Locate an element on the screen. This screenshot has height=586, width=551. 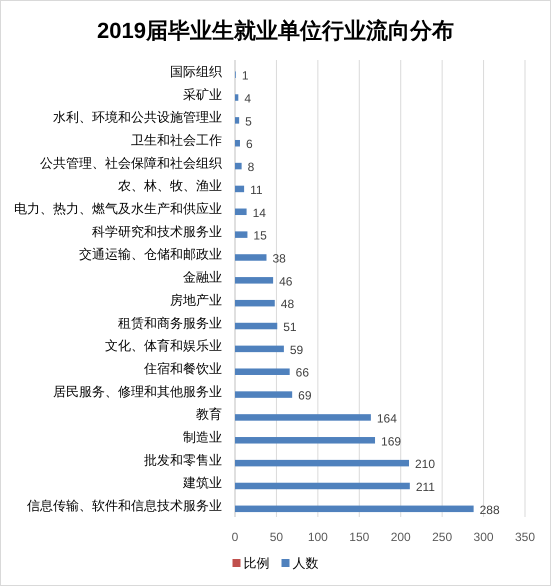
y-tick-label: 国际组织 is located at coordinates (196, 71).